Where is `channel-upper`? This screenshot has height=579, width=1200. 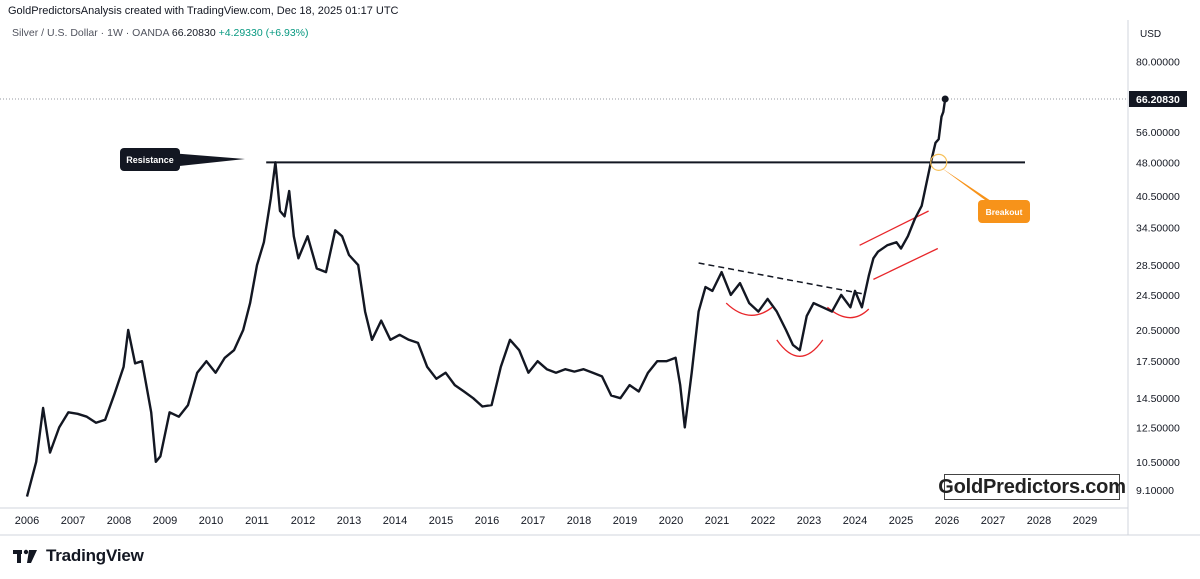
channel-upper is located at coordinates (894, 228).